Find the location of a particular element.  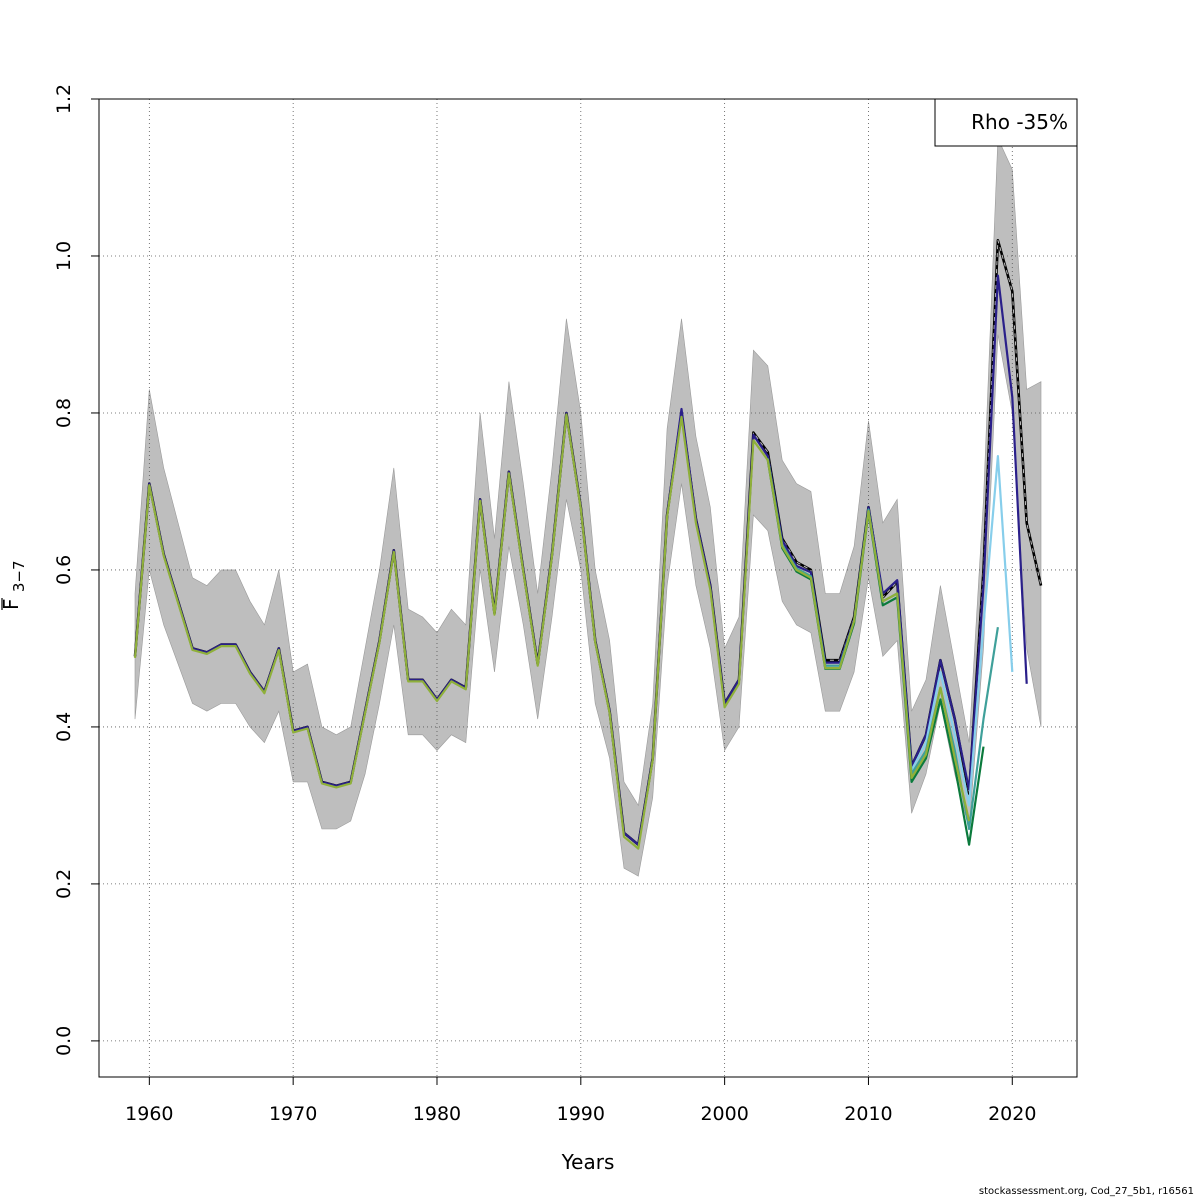

y-tick-label: 0.8 is located at coordinates (64, 413).